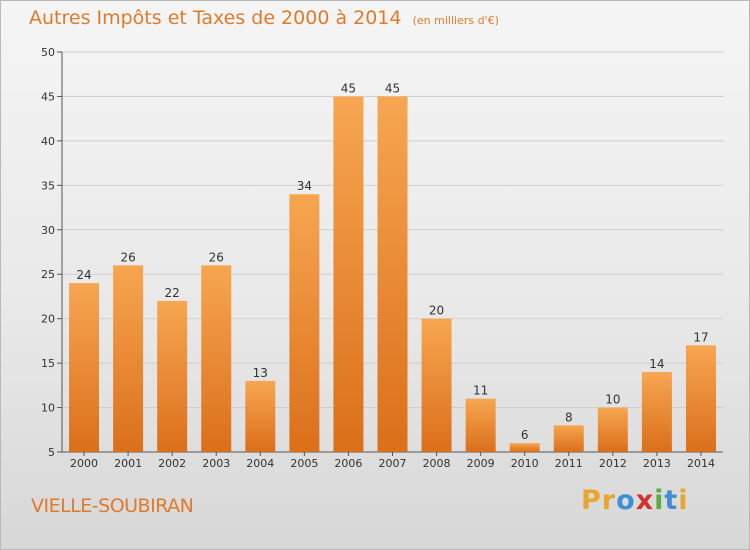  What do you see at coordinates (657, 463) in the screenshot?
I see `x-tick-label: 2013` at bounding box center [657, 463].